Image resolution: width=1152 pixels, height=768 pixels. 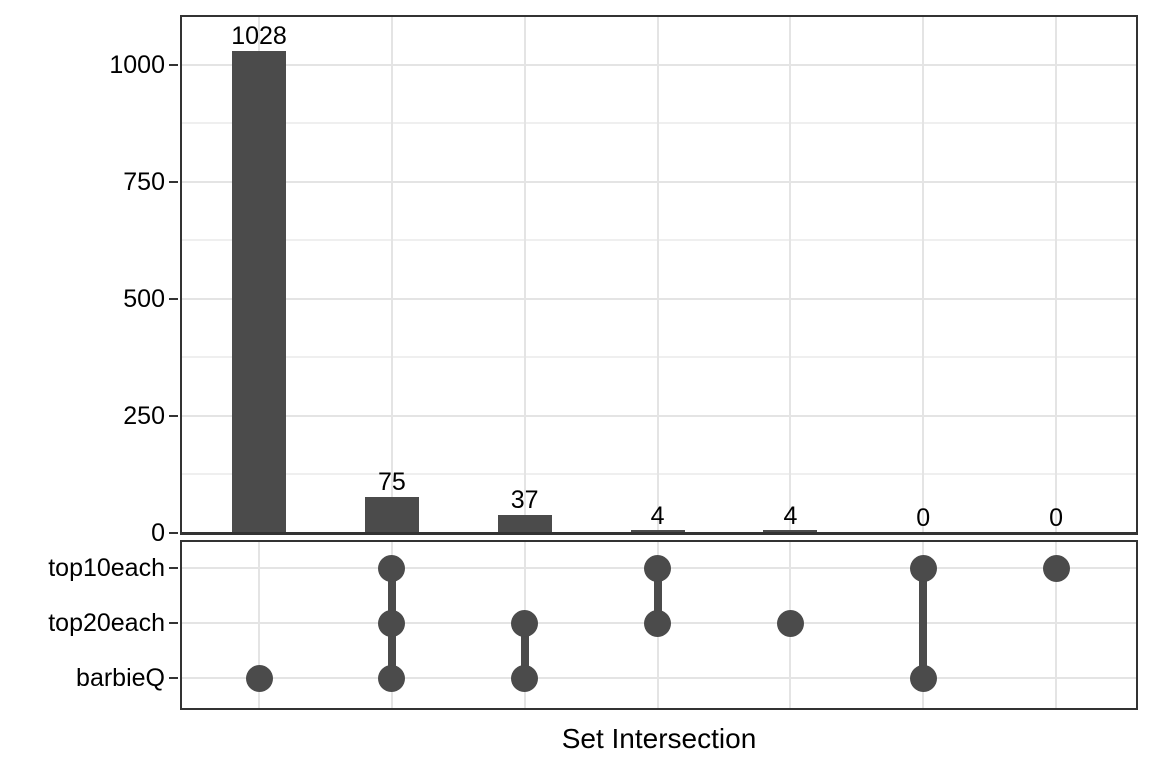 I want to click on set-label-barbieq: barbieQ, so click(x=120, y=678).